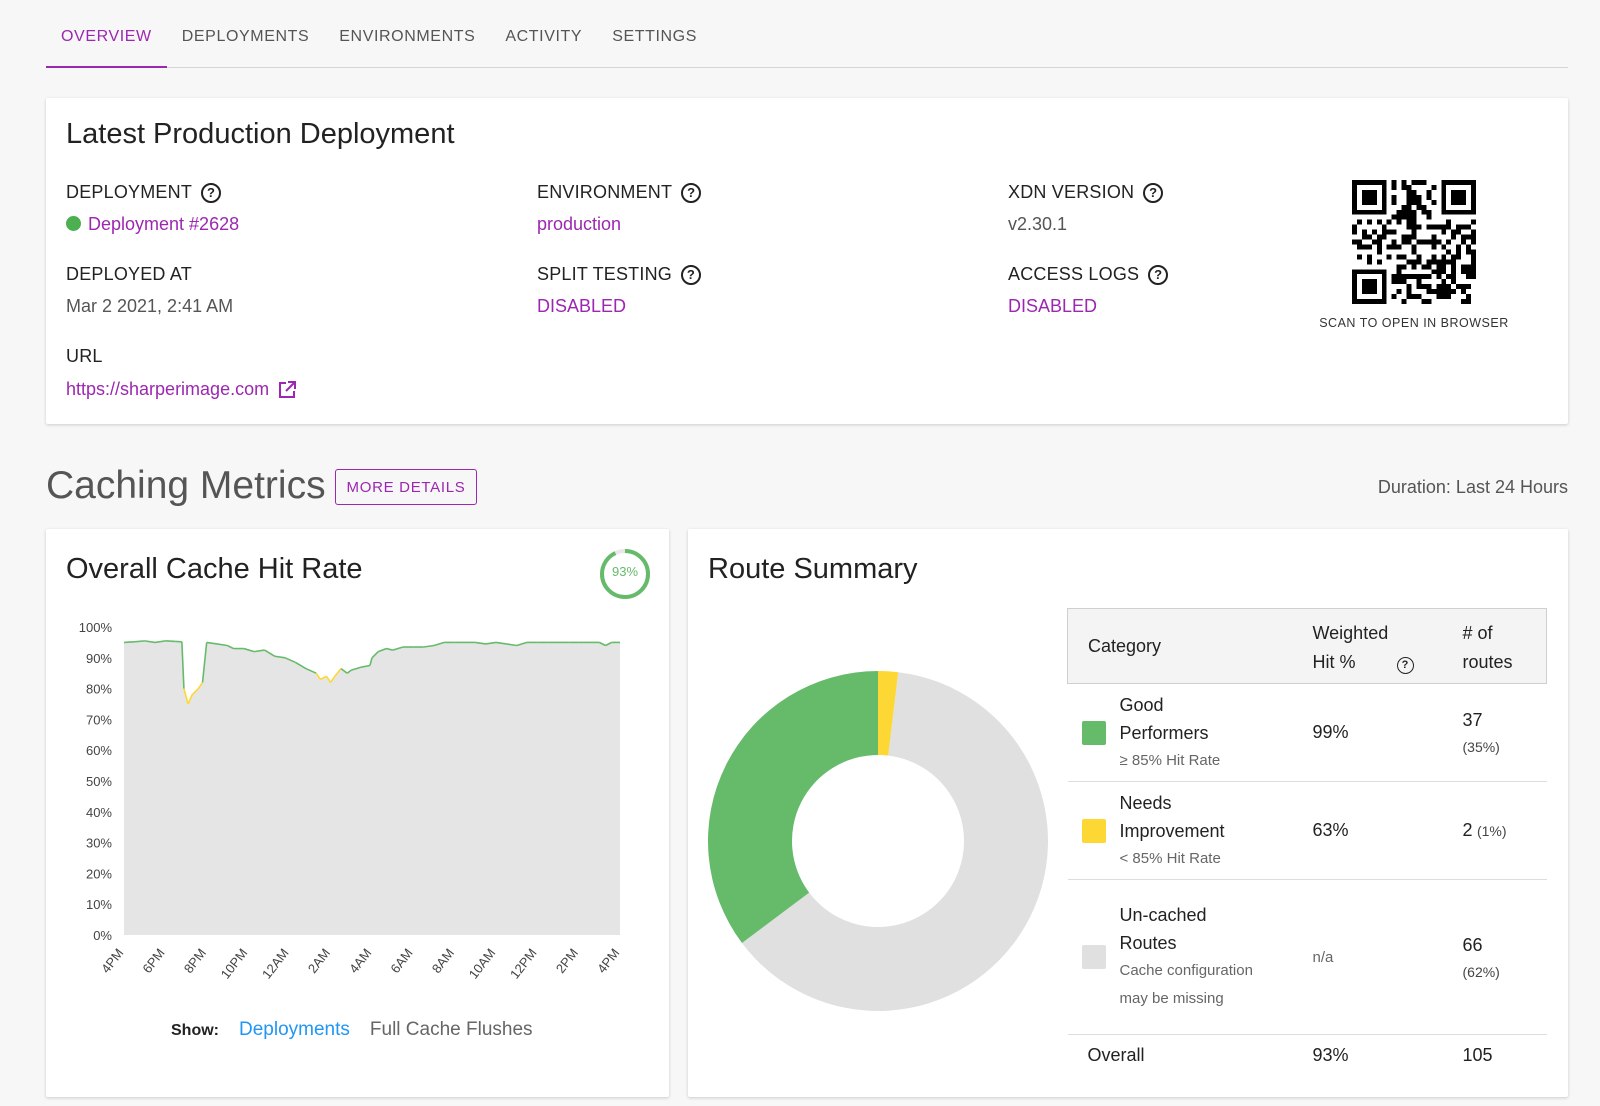  I want to click on y-tick-label: 100%, so click(96, 627).